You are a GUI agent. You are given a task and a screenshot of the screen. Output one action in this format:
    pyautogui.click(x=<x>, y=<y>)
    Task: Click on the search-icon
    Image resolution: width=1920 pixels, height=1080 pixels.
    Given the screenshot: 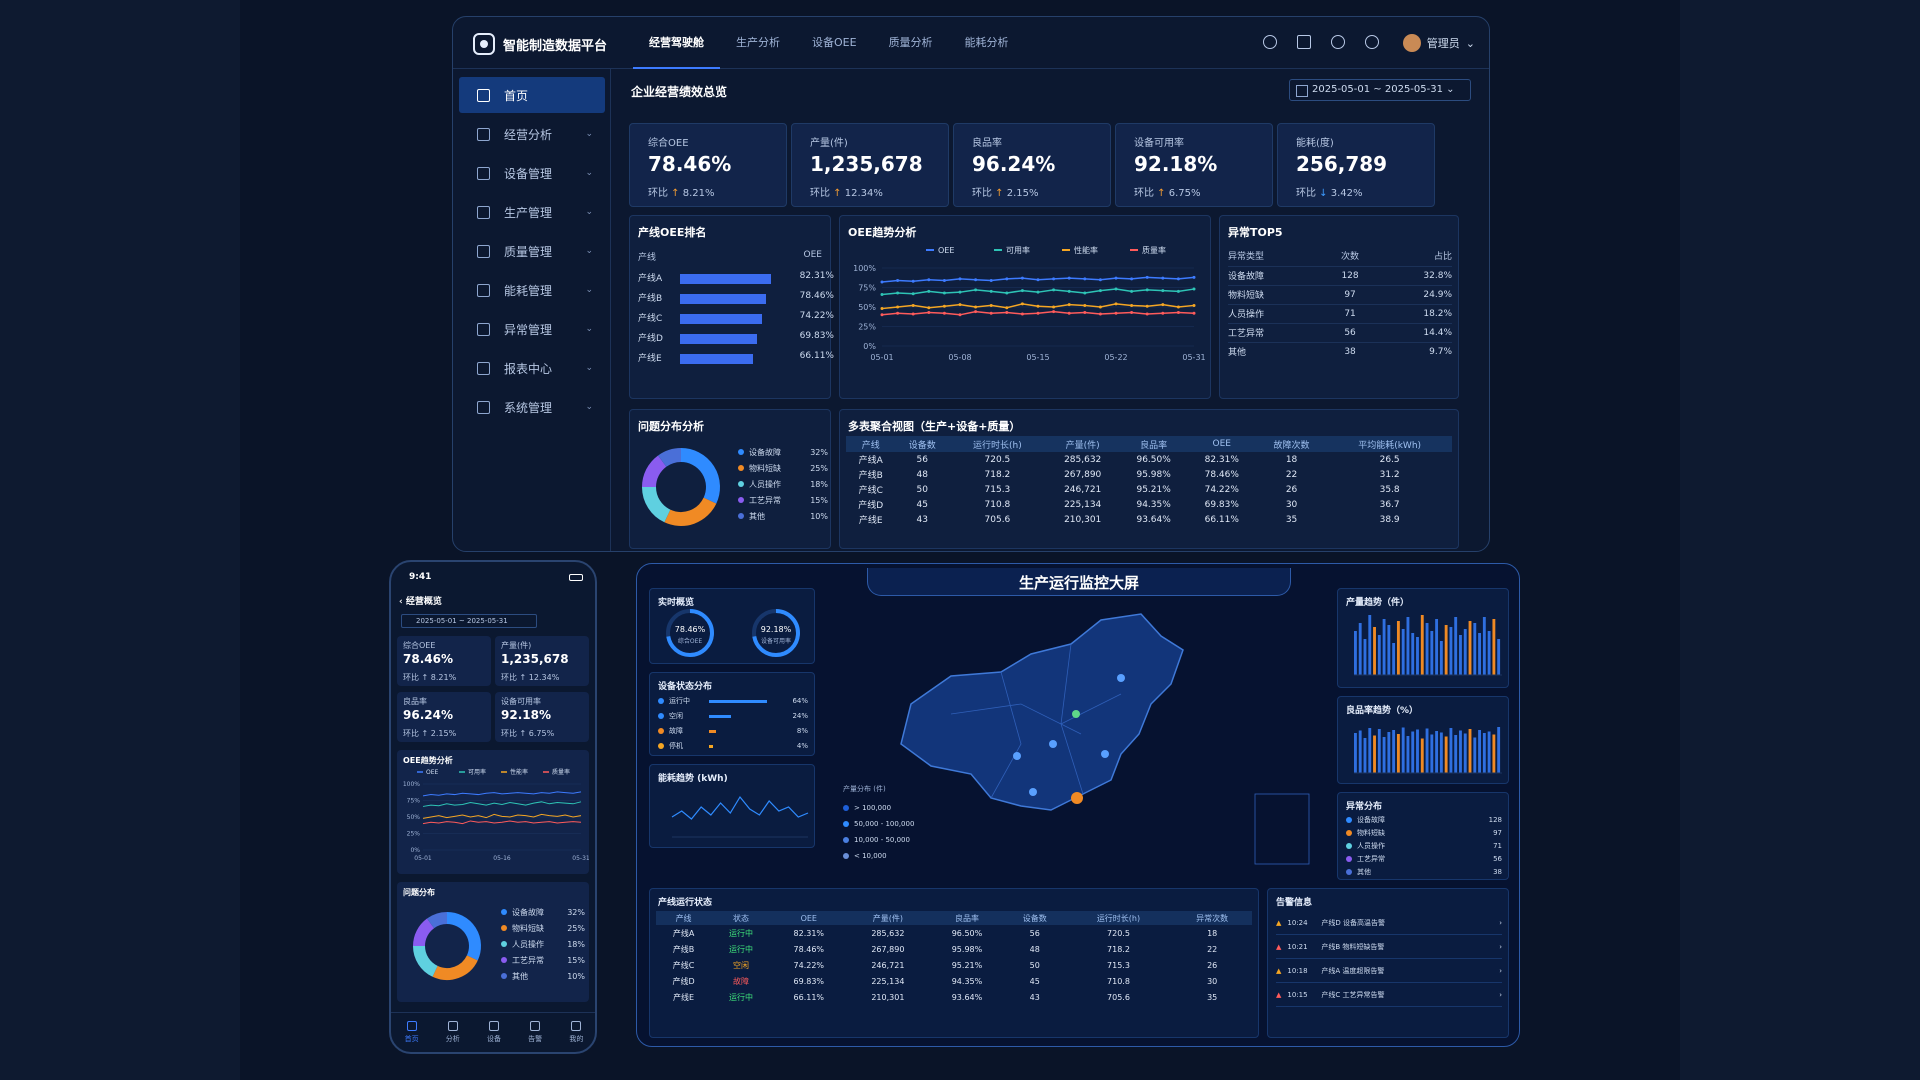 What is the action you would take?
    pyautogui.click(x=1270, y=42)
    